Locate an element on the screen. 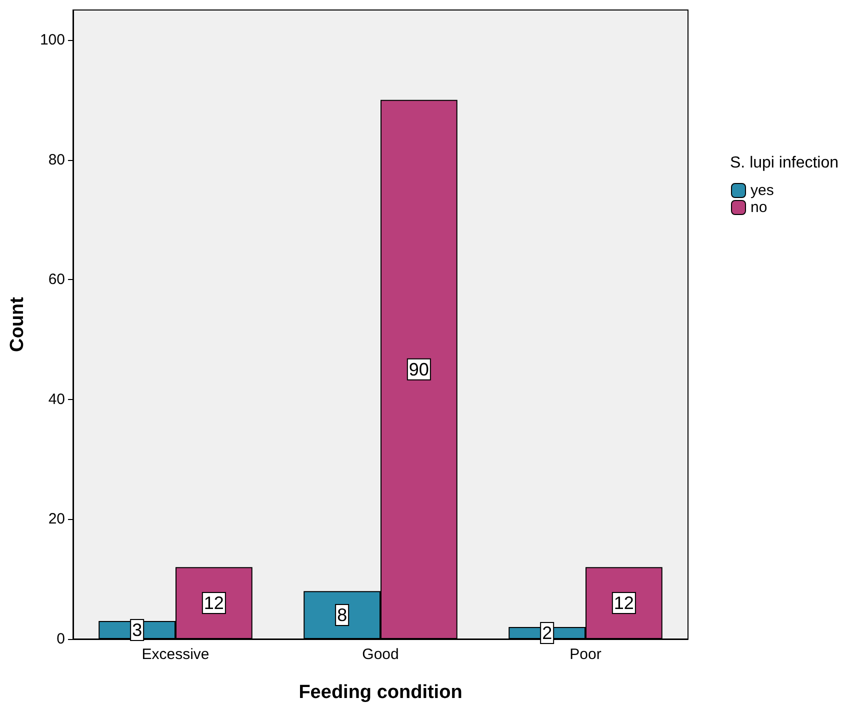 The height and width of the screenshot is (707, 859). y-axis-title: Count is located at coordinates (17, 324).